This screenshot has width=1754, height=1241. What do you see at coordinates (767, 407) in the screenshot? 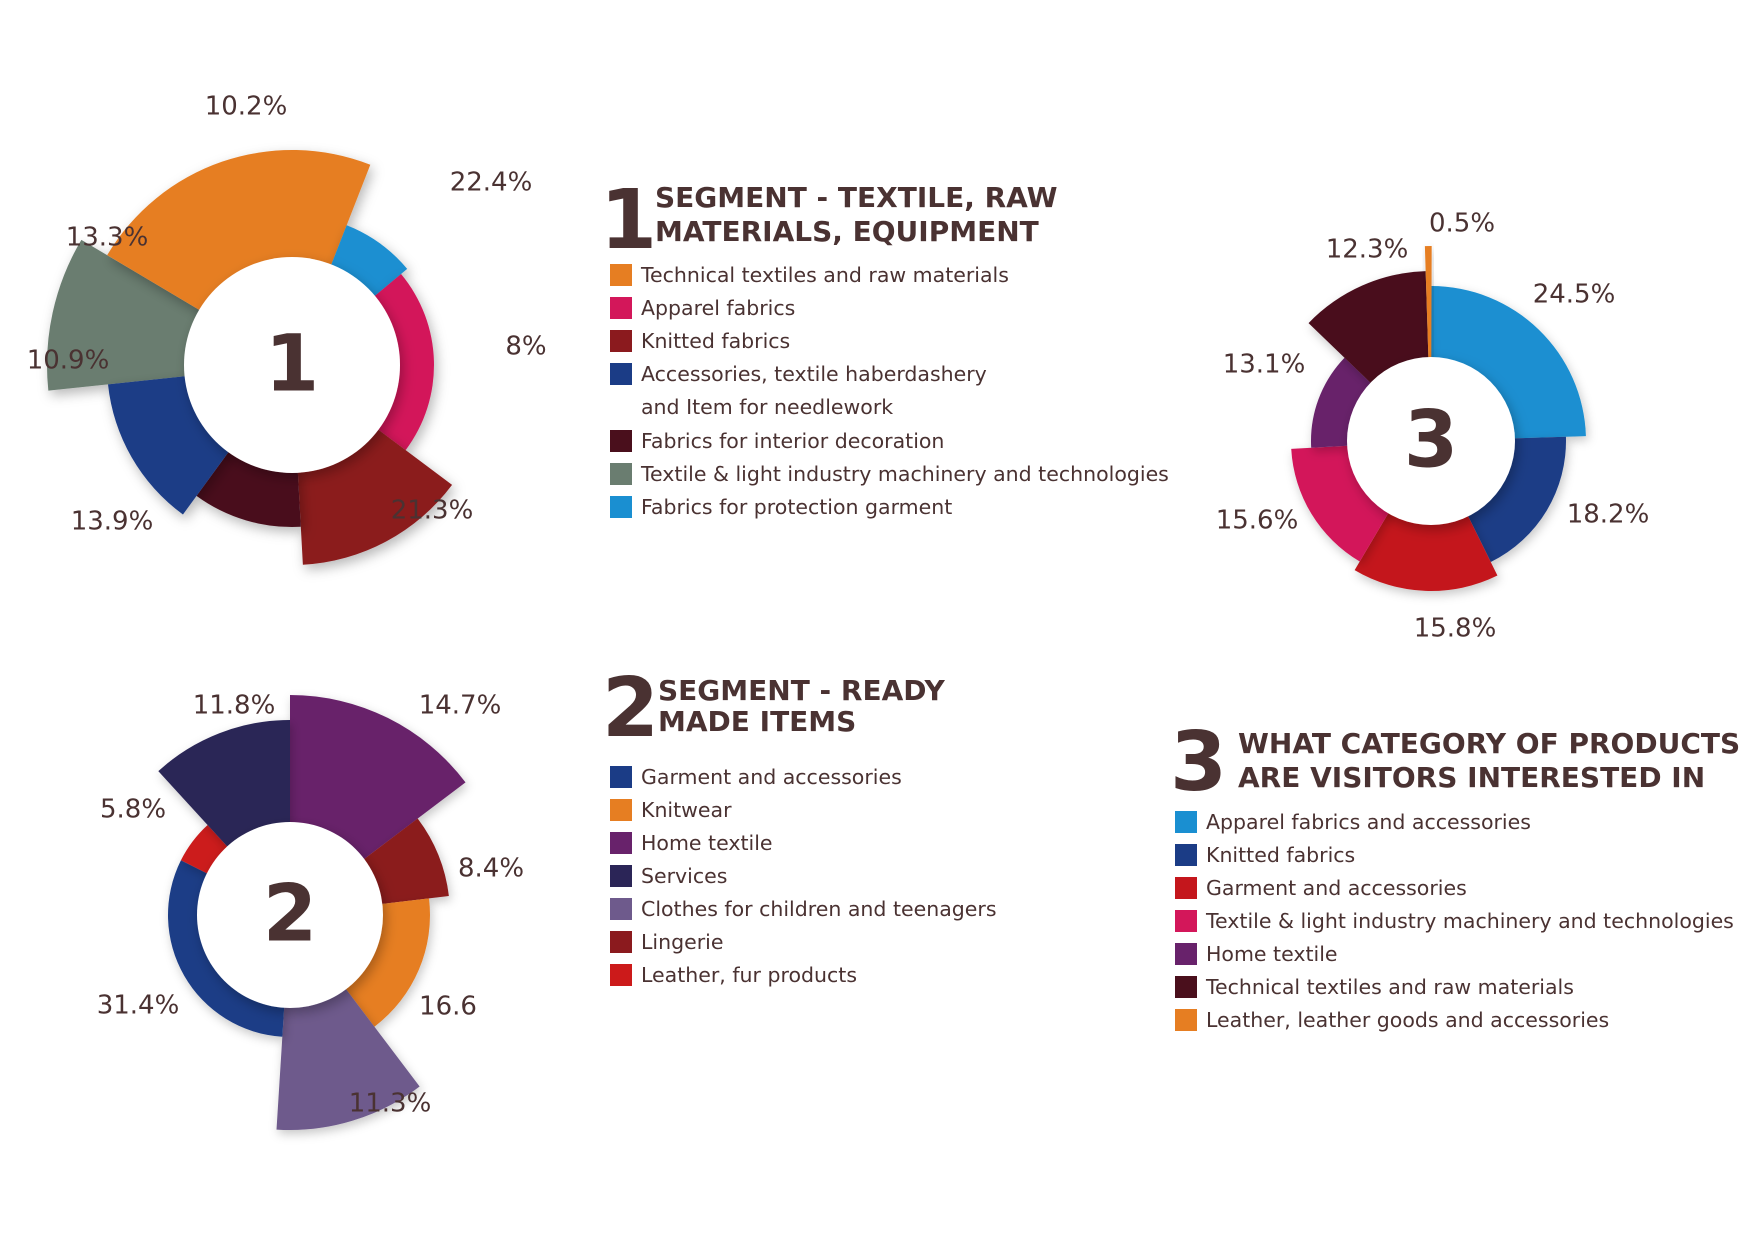
I see `legend-label-cont: and Item for needlework` at bounding box center [767, 407].